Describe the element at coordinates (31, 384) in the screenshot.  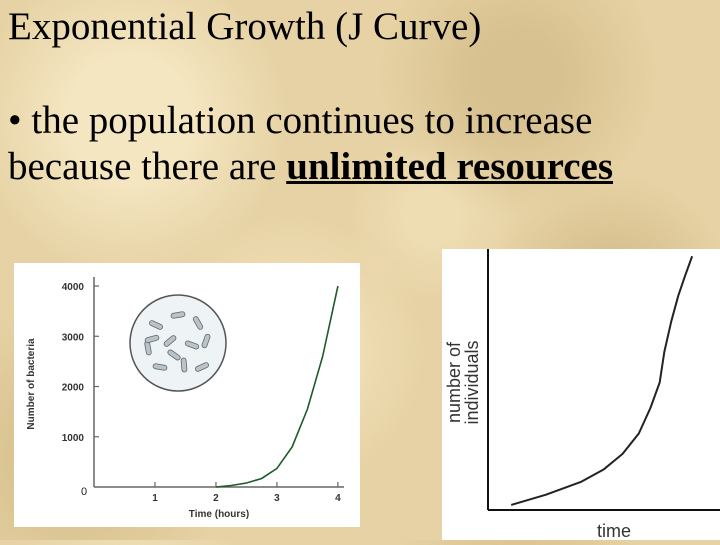
I see `y-axis-label: Number of bacteria` at that location.